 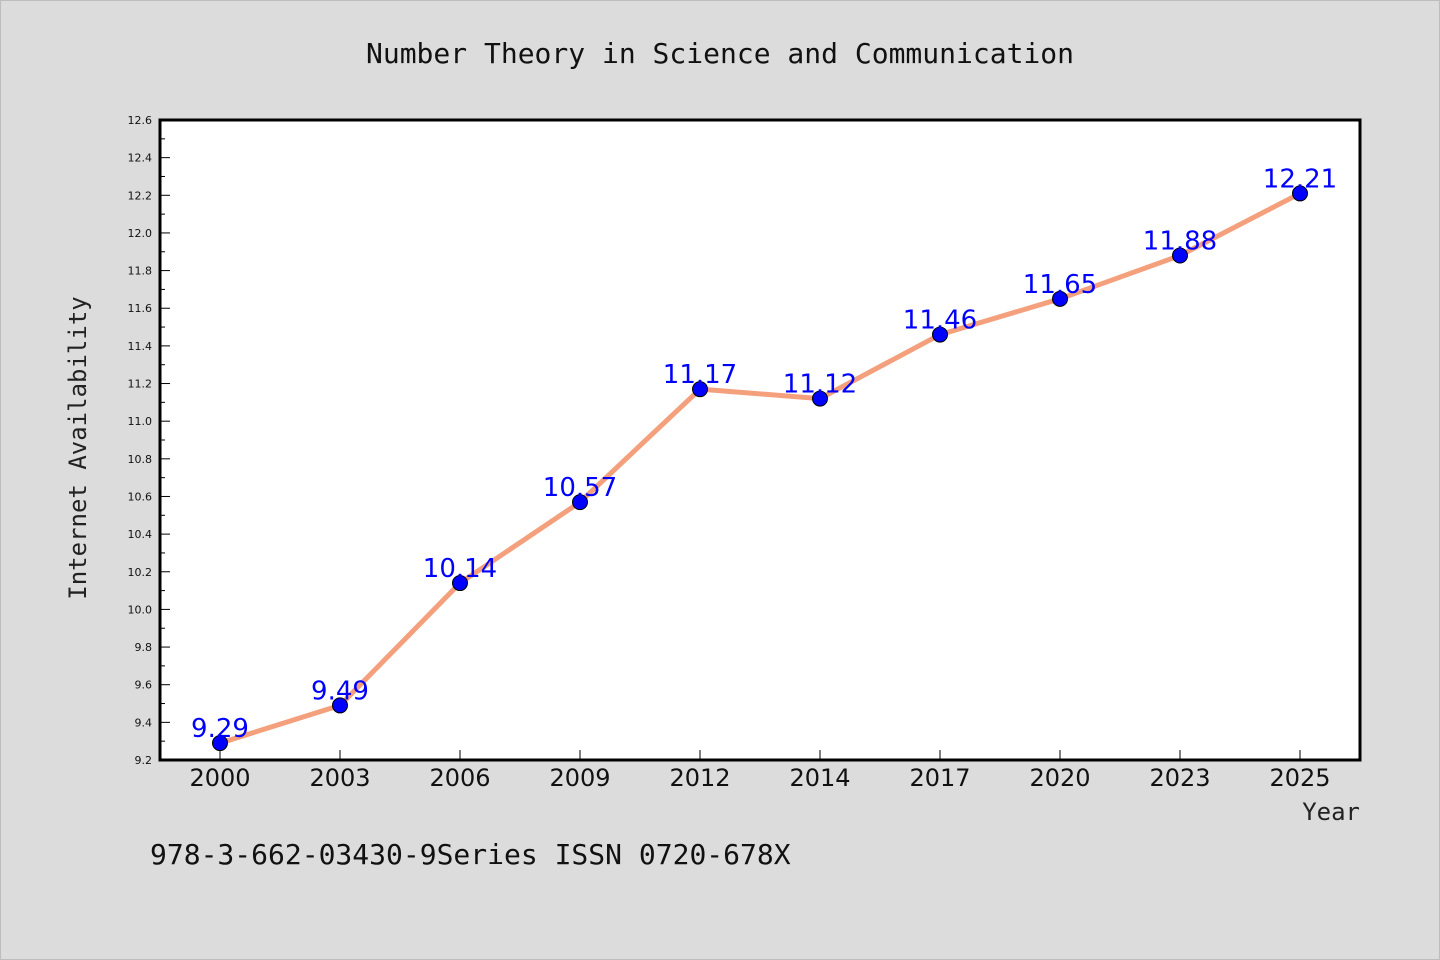 I want to click on y-tick-label: 11.0, so click(x=140, y=421).